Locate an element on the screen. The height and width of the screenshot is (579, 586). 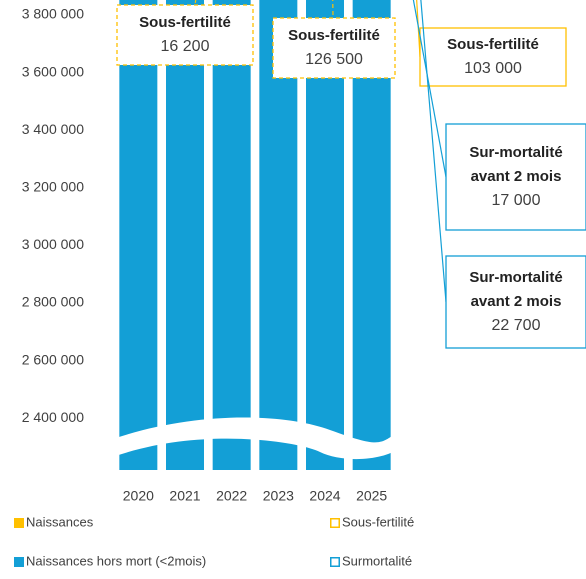
annotation-value: 126 500 is located at coordinates (334, 59).